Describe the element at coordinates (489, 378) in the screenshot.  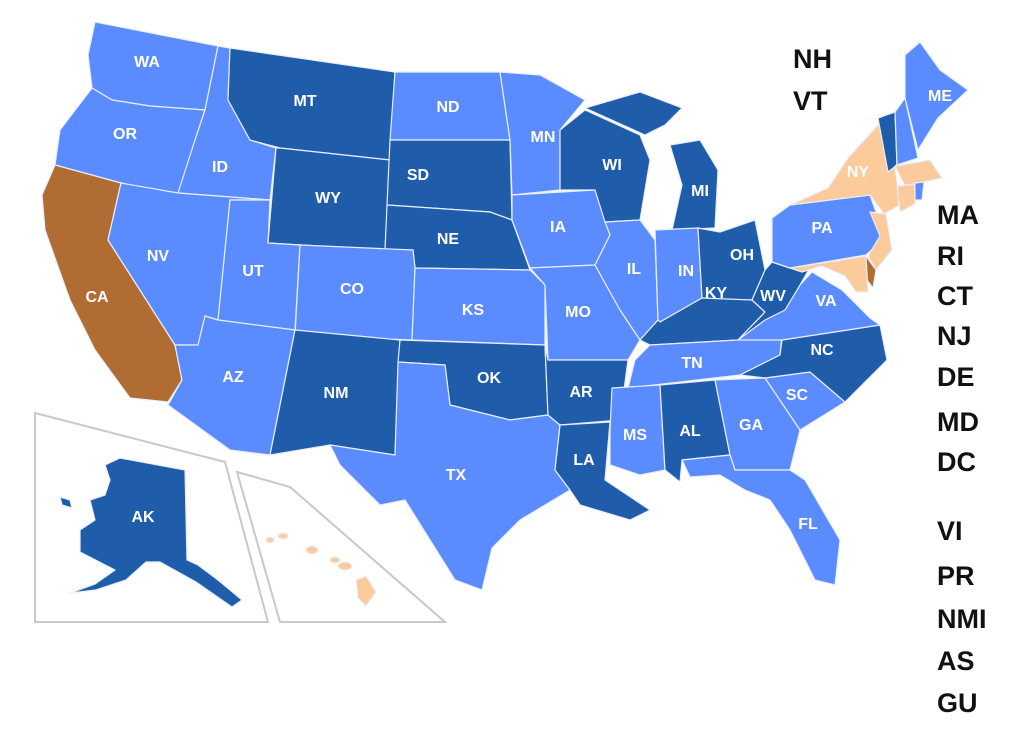
I see `state-label-ok: OK` at that location.